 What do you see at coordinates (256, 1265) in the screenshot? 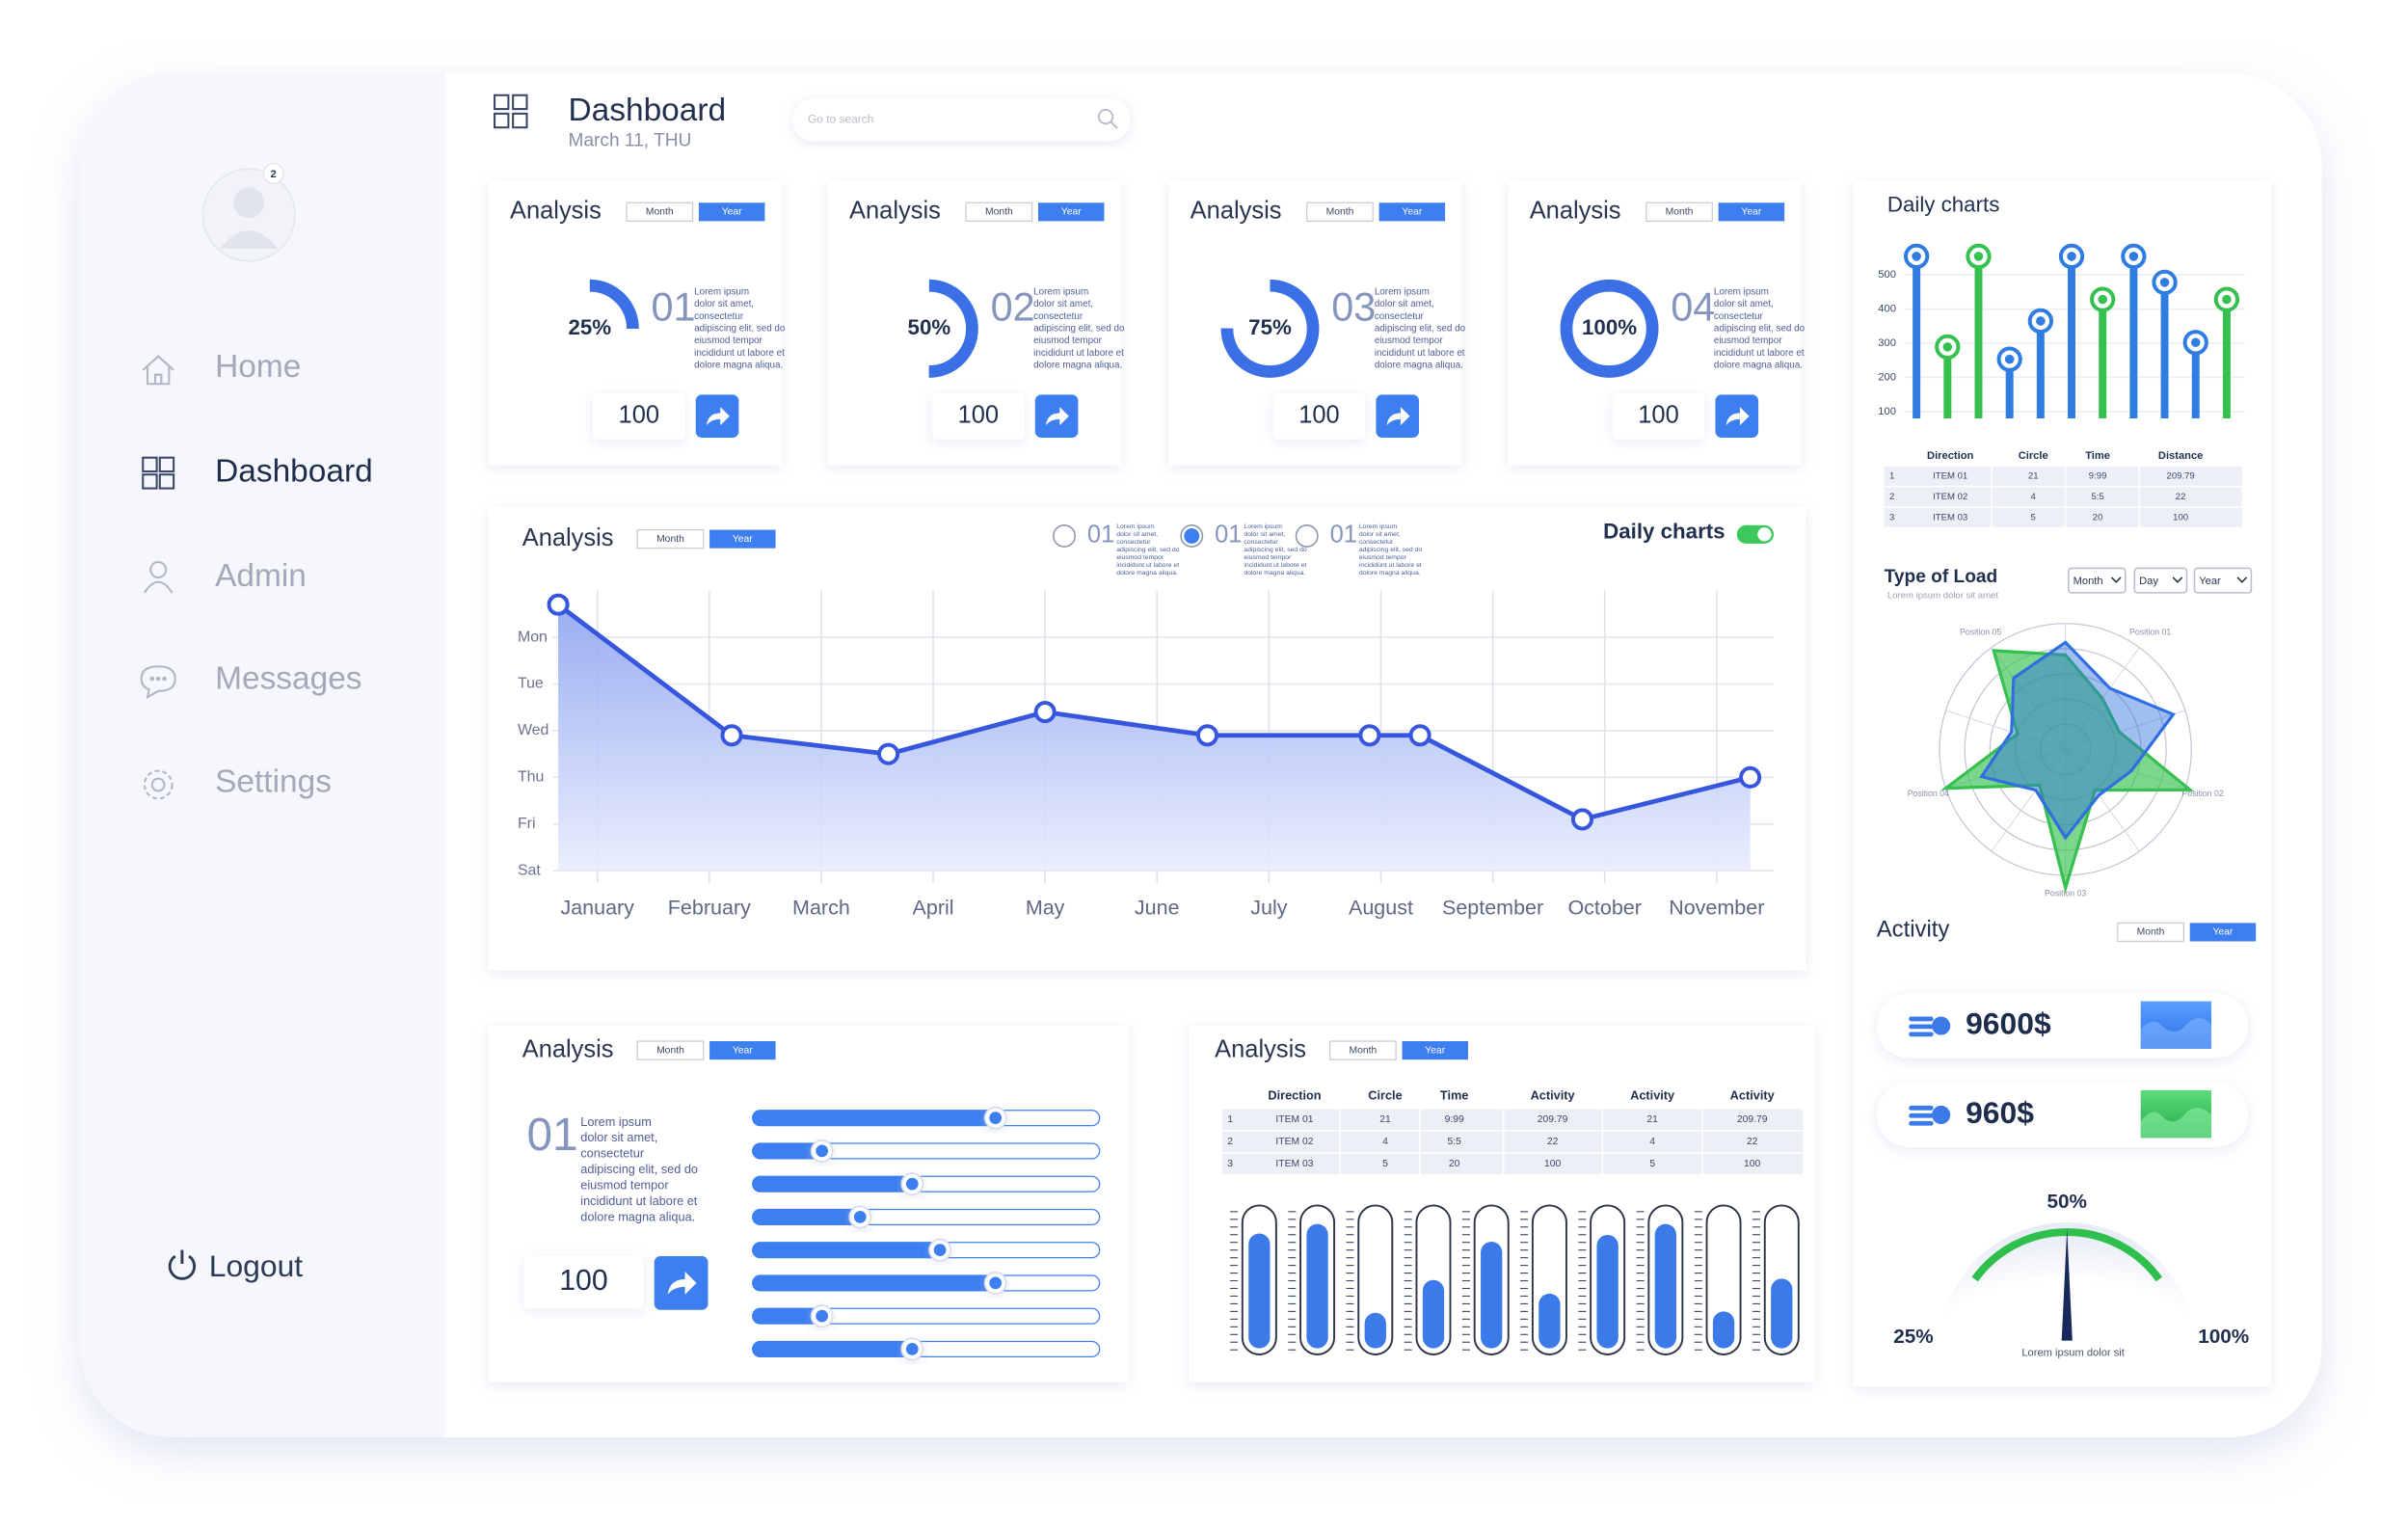
I see `logout: Logout` at bounding box center [256, 1265].